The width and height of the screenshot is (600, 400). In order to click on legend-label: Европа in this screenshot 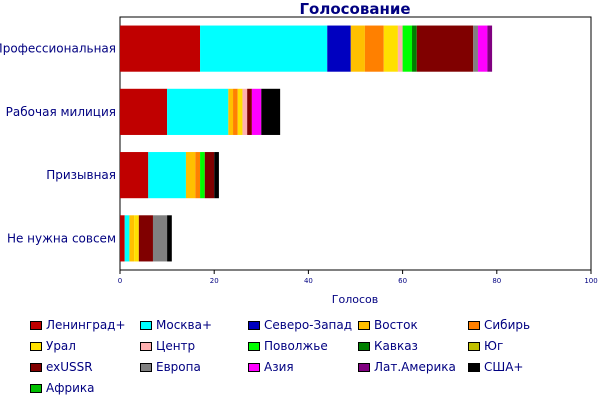, I will do `click(178, 367)`.